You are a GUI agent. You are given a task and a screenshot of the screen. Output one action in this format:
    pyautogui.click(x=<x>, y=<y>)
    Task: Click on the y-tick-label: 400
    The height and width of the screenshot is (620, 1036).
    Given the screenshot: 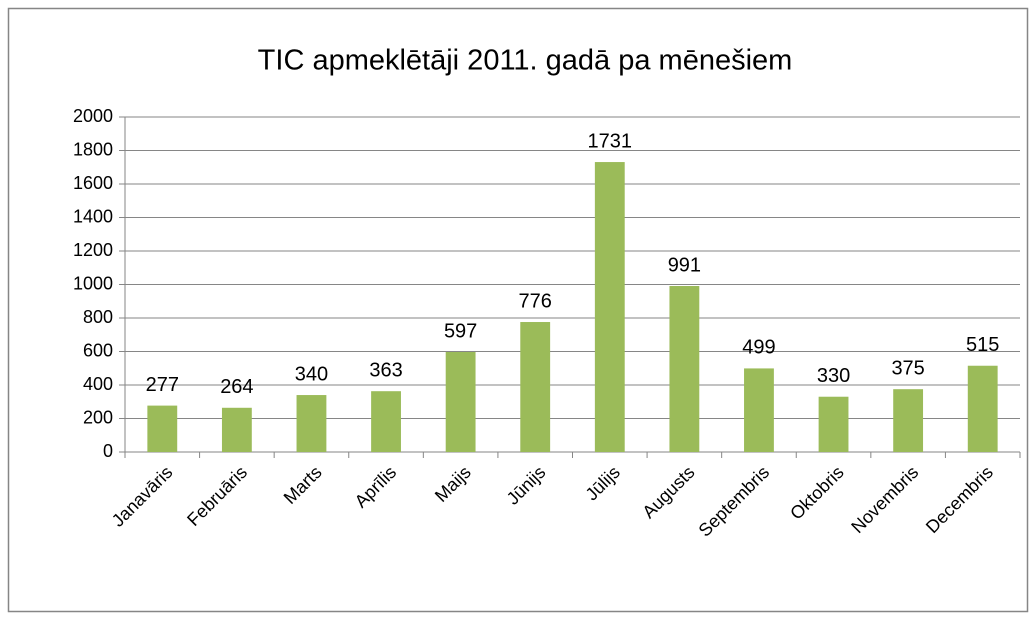 What is the action you would take?
    pyautogui.click(x=98, y=384)
    